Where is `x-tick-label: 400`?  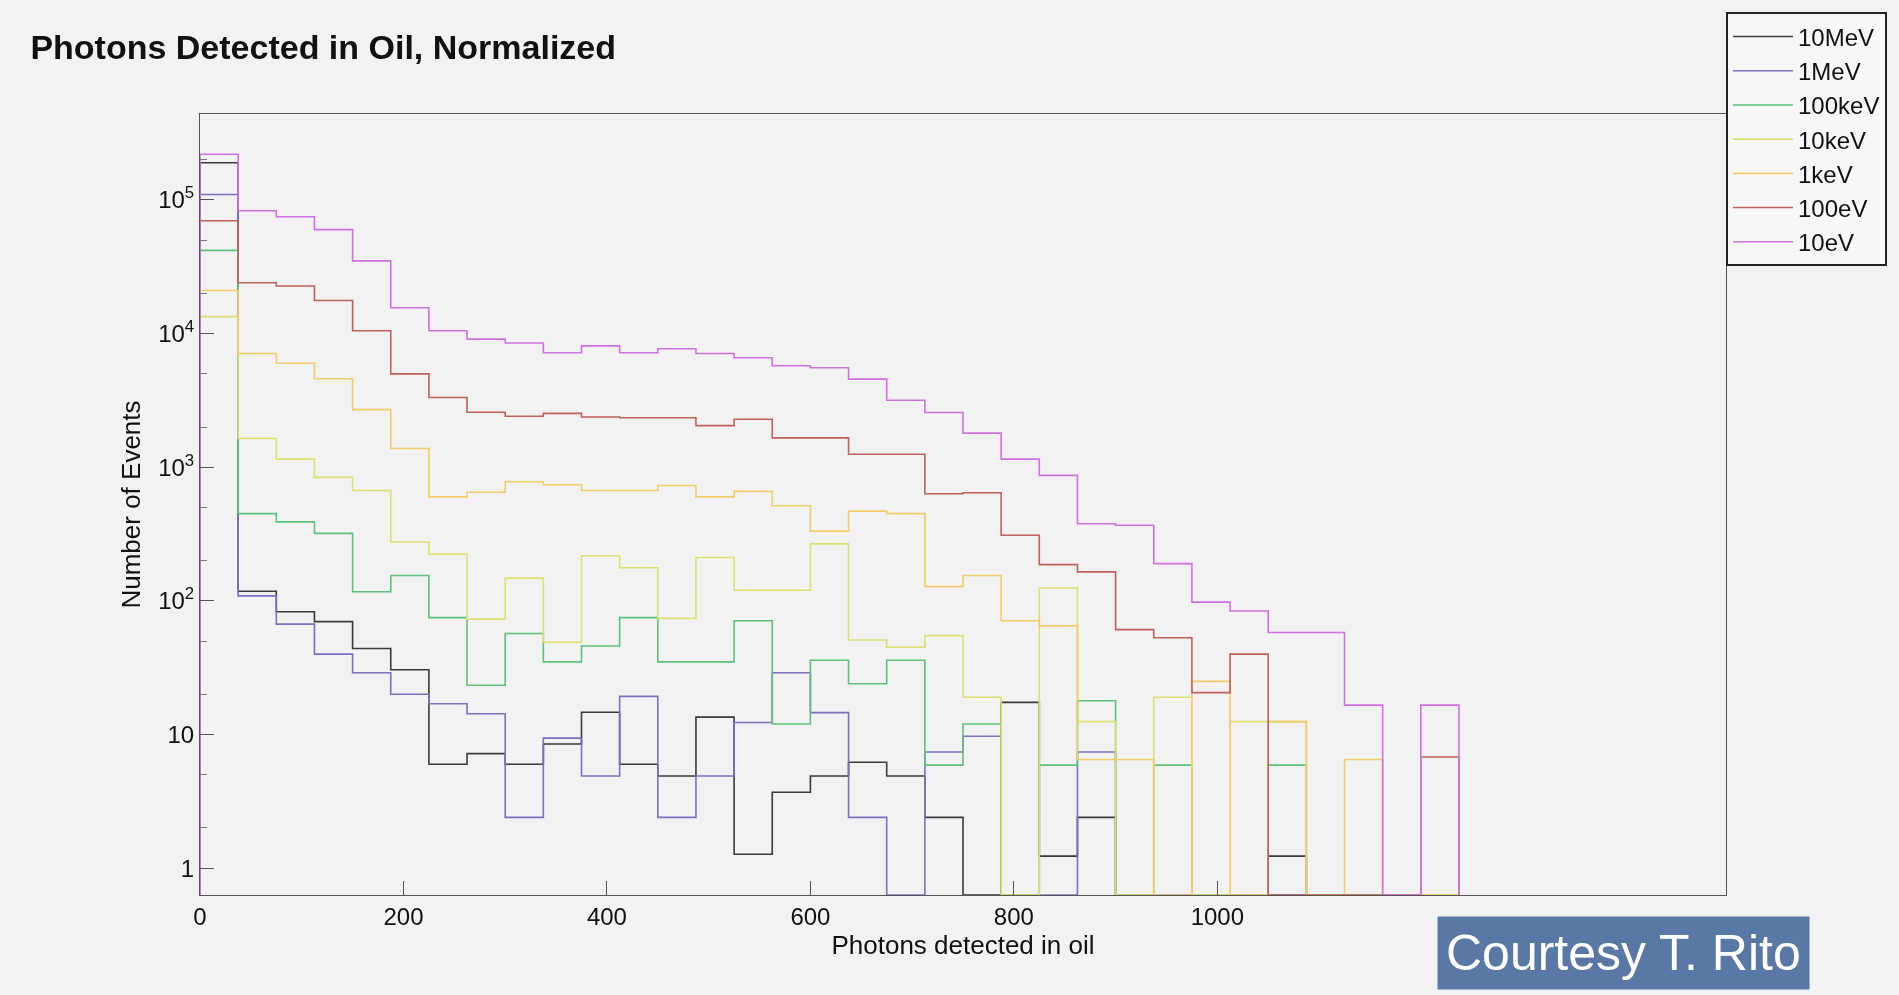
x-tick-label: 400 is located at coordinates (606, 916).